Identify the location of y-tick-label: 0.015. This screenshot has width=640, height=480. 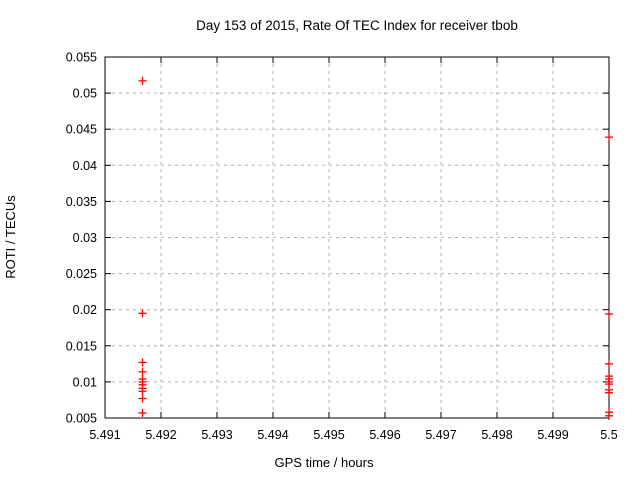
(81, 346).